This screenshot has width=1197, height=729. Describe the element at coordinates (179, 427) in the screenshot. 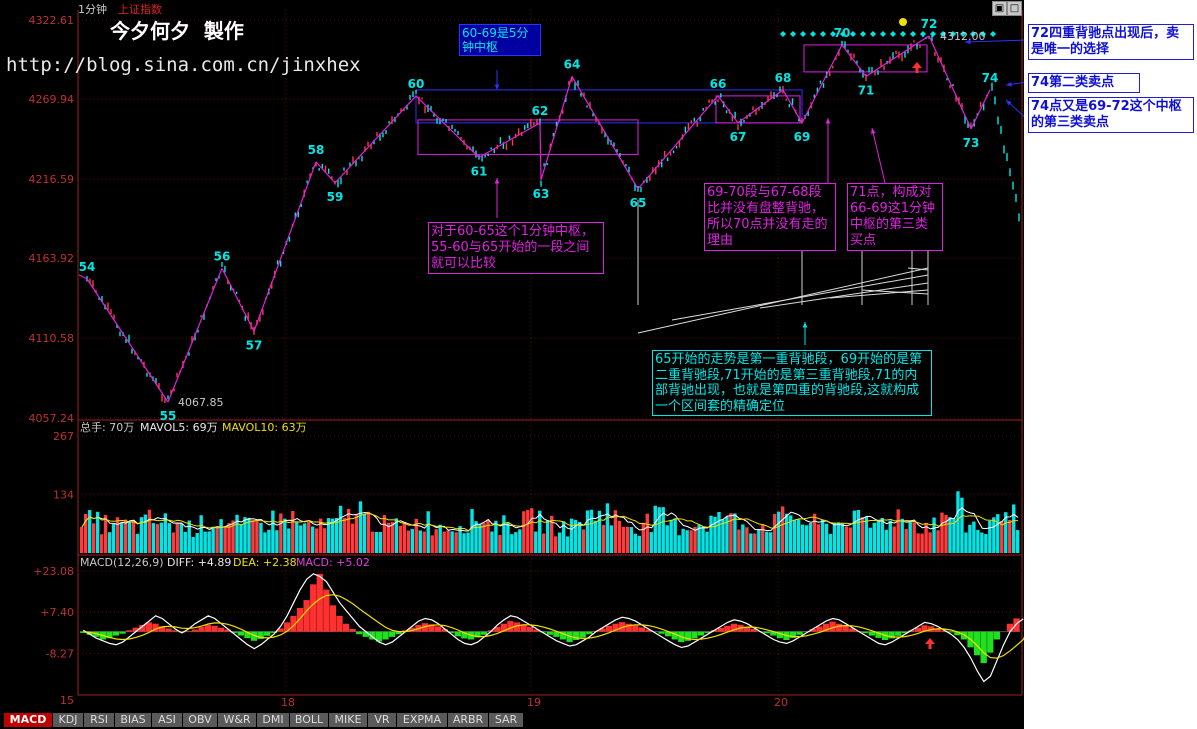

I see `volume-legend-mavol5: MAVOL5: 69万` at that location.